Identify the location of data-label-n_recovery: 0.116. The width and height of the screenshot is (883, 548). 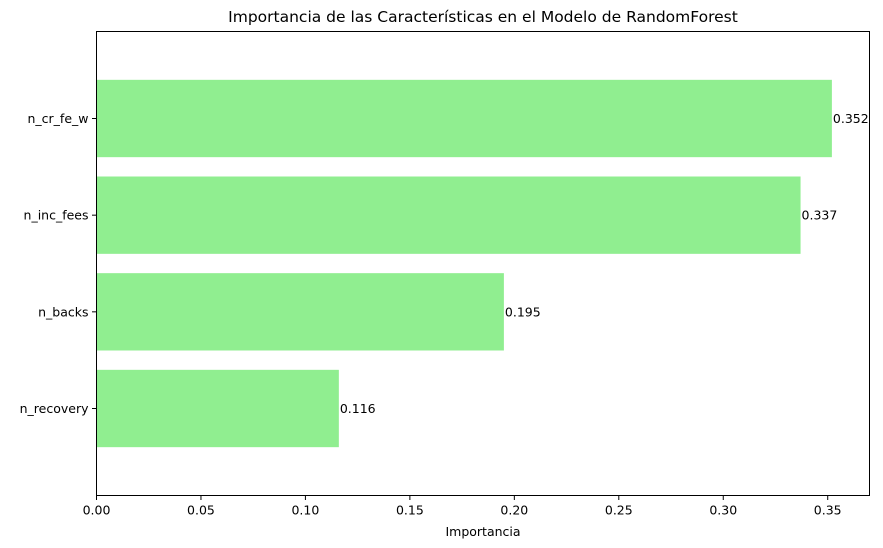
(358, 408).